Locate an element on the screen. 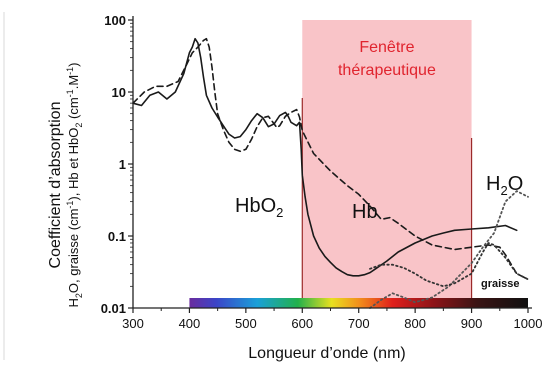 This screenshot has width=557, height=377. series-line-graisse is located at coordinates (449, 265).